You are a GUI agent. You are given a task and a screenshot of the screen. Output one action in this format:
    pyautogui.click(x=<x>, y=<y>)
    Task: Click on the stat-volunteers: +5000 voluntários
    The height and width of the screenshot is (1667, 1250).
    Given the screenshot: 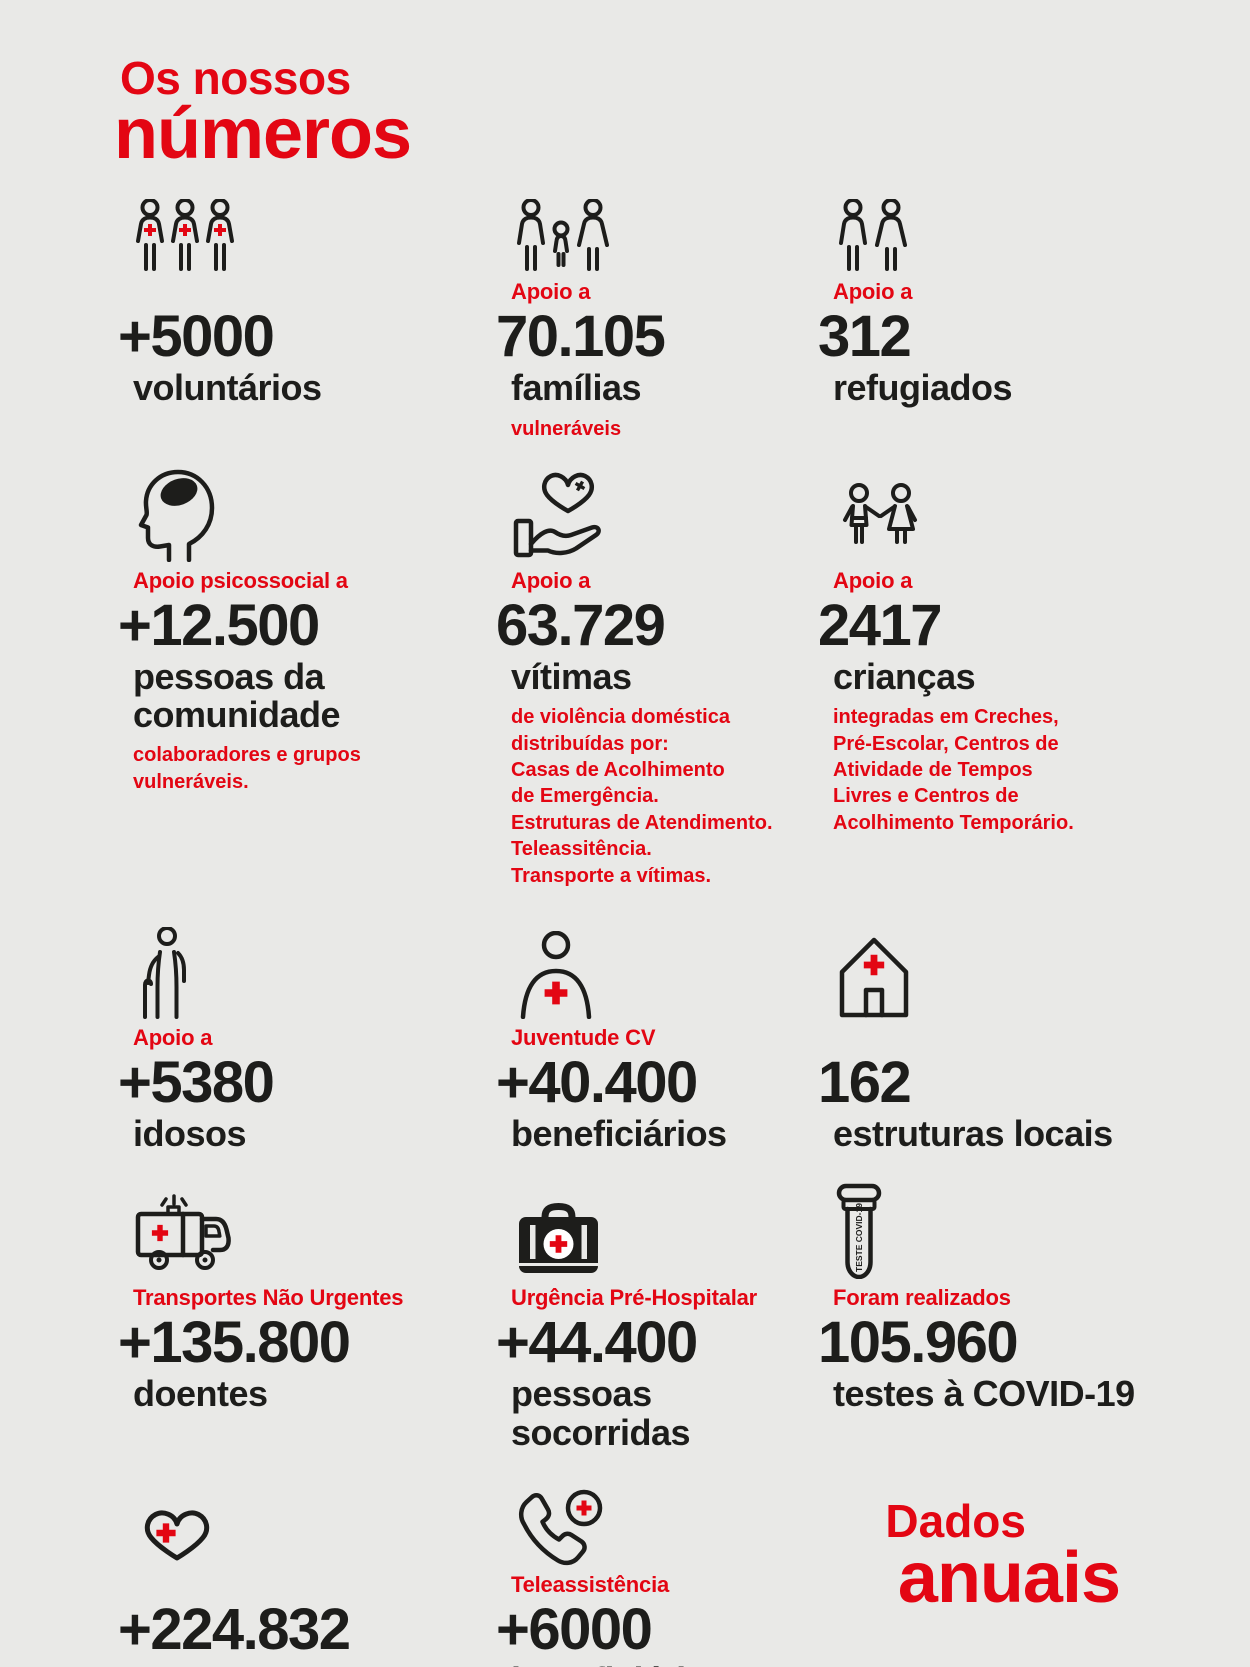 What is the action you would take?
    pyautogui.click(x=307, y=301)
    